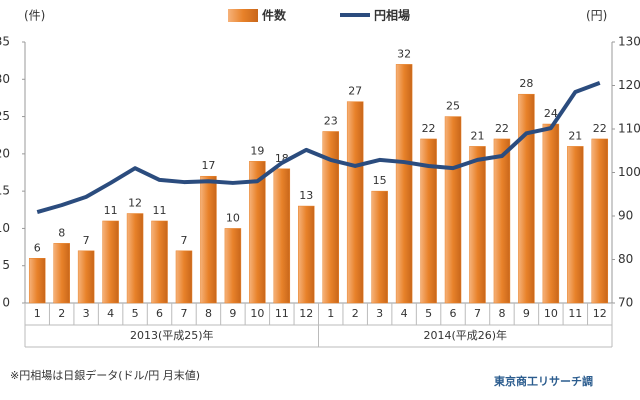 This screenshot has height=400, width=640. What do you see at coordinates (243, 15) in the screenshot?
I see `legend-swatch` at bounding box center [243, 15].